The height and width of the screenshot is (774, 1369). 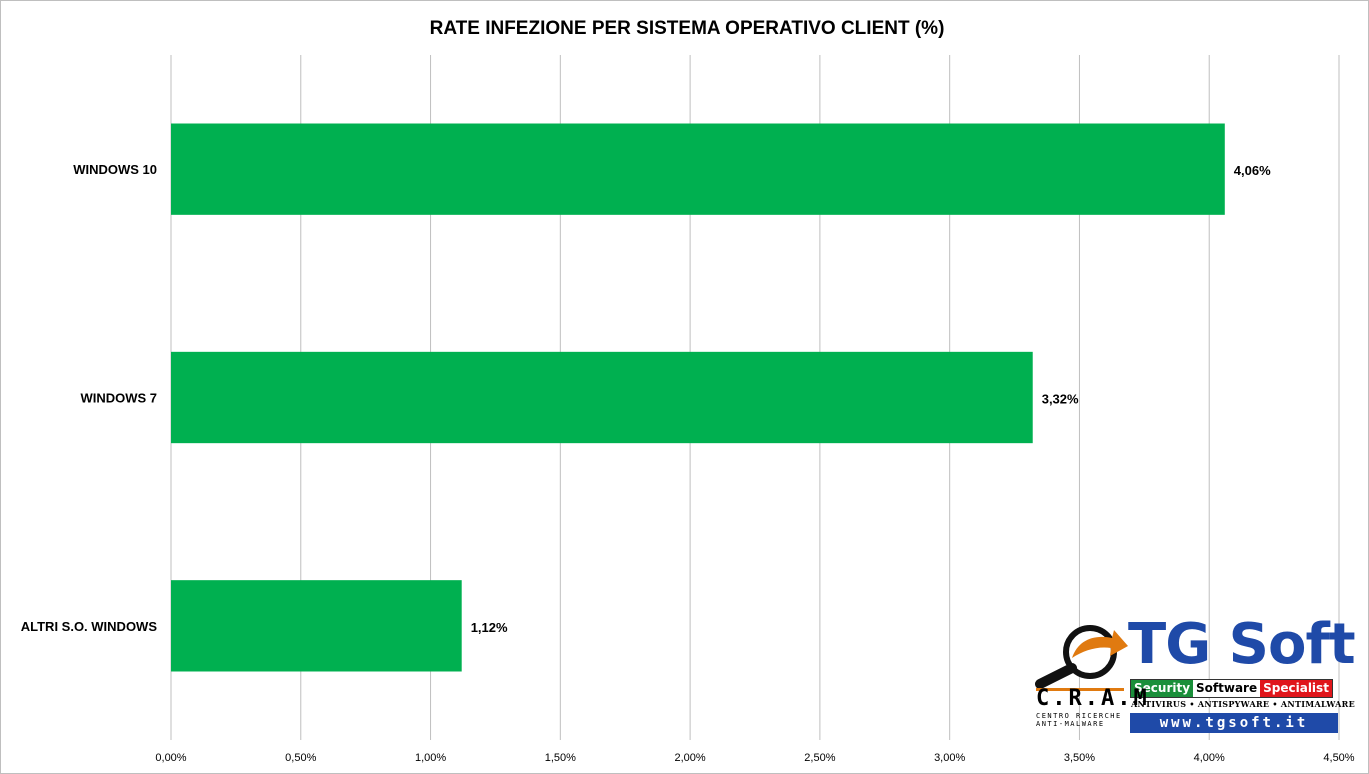 What do you see at coordinates (560, 758) in the screenshot?
I see `x-tick-label: 1,50%` at bounding box center [560, 758].